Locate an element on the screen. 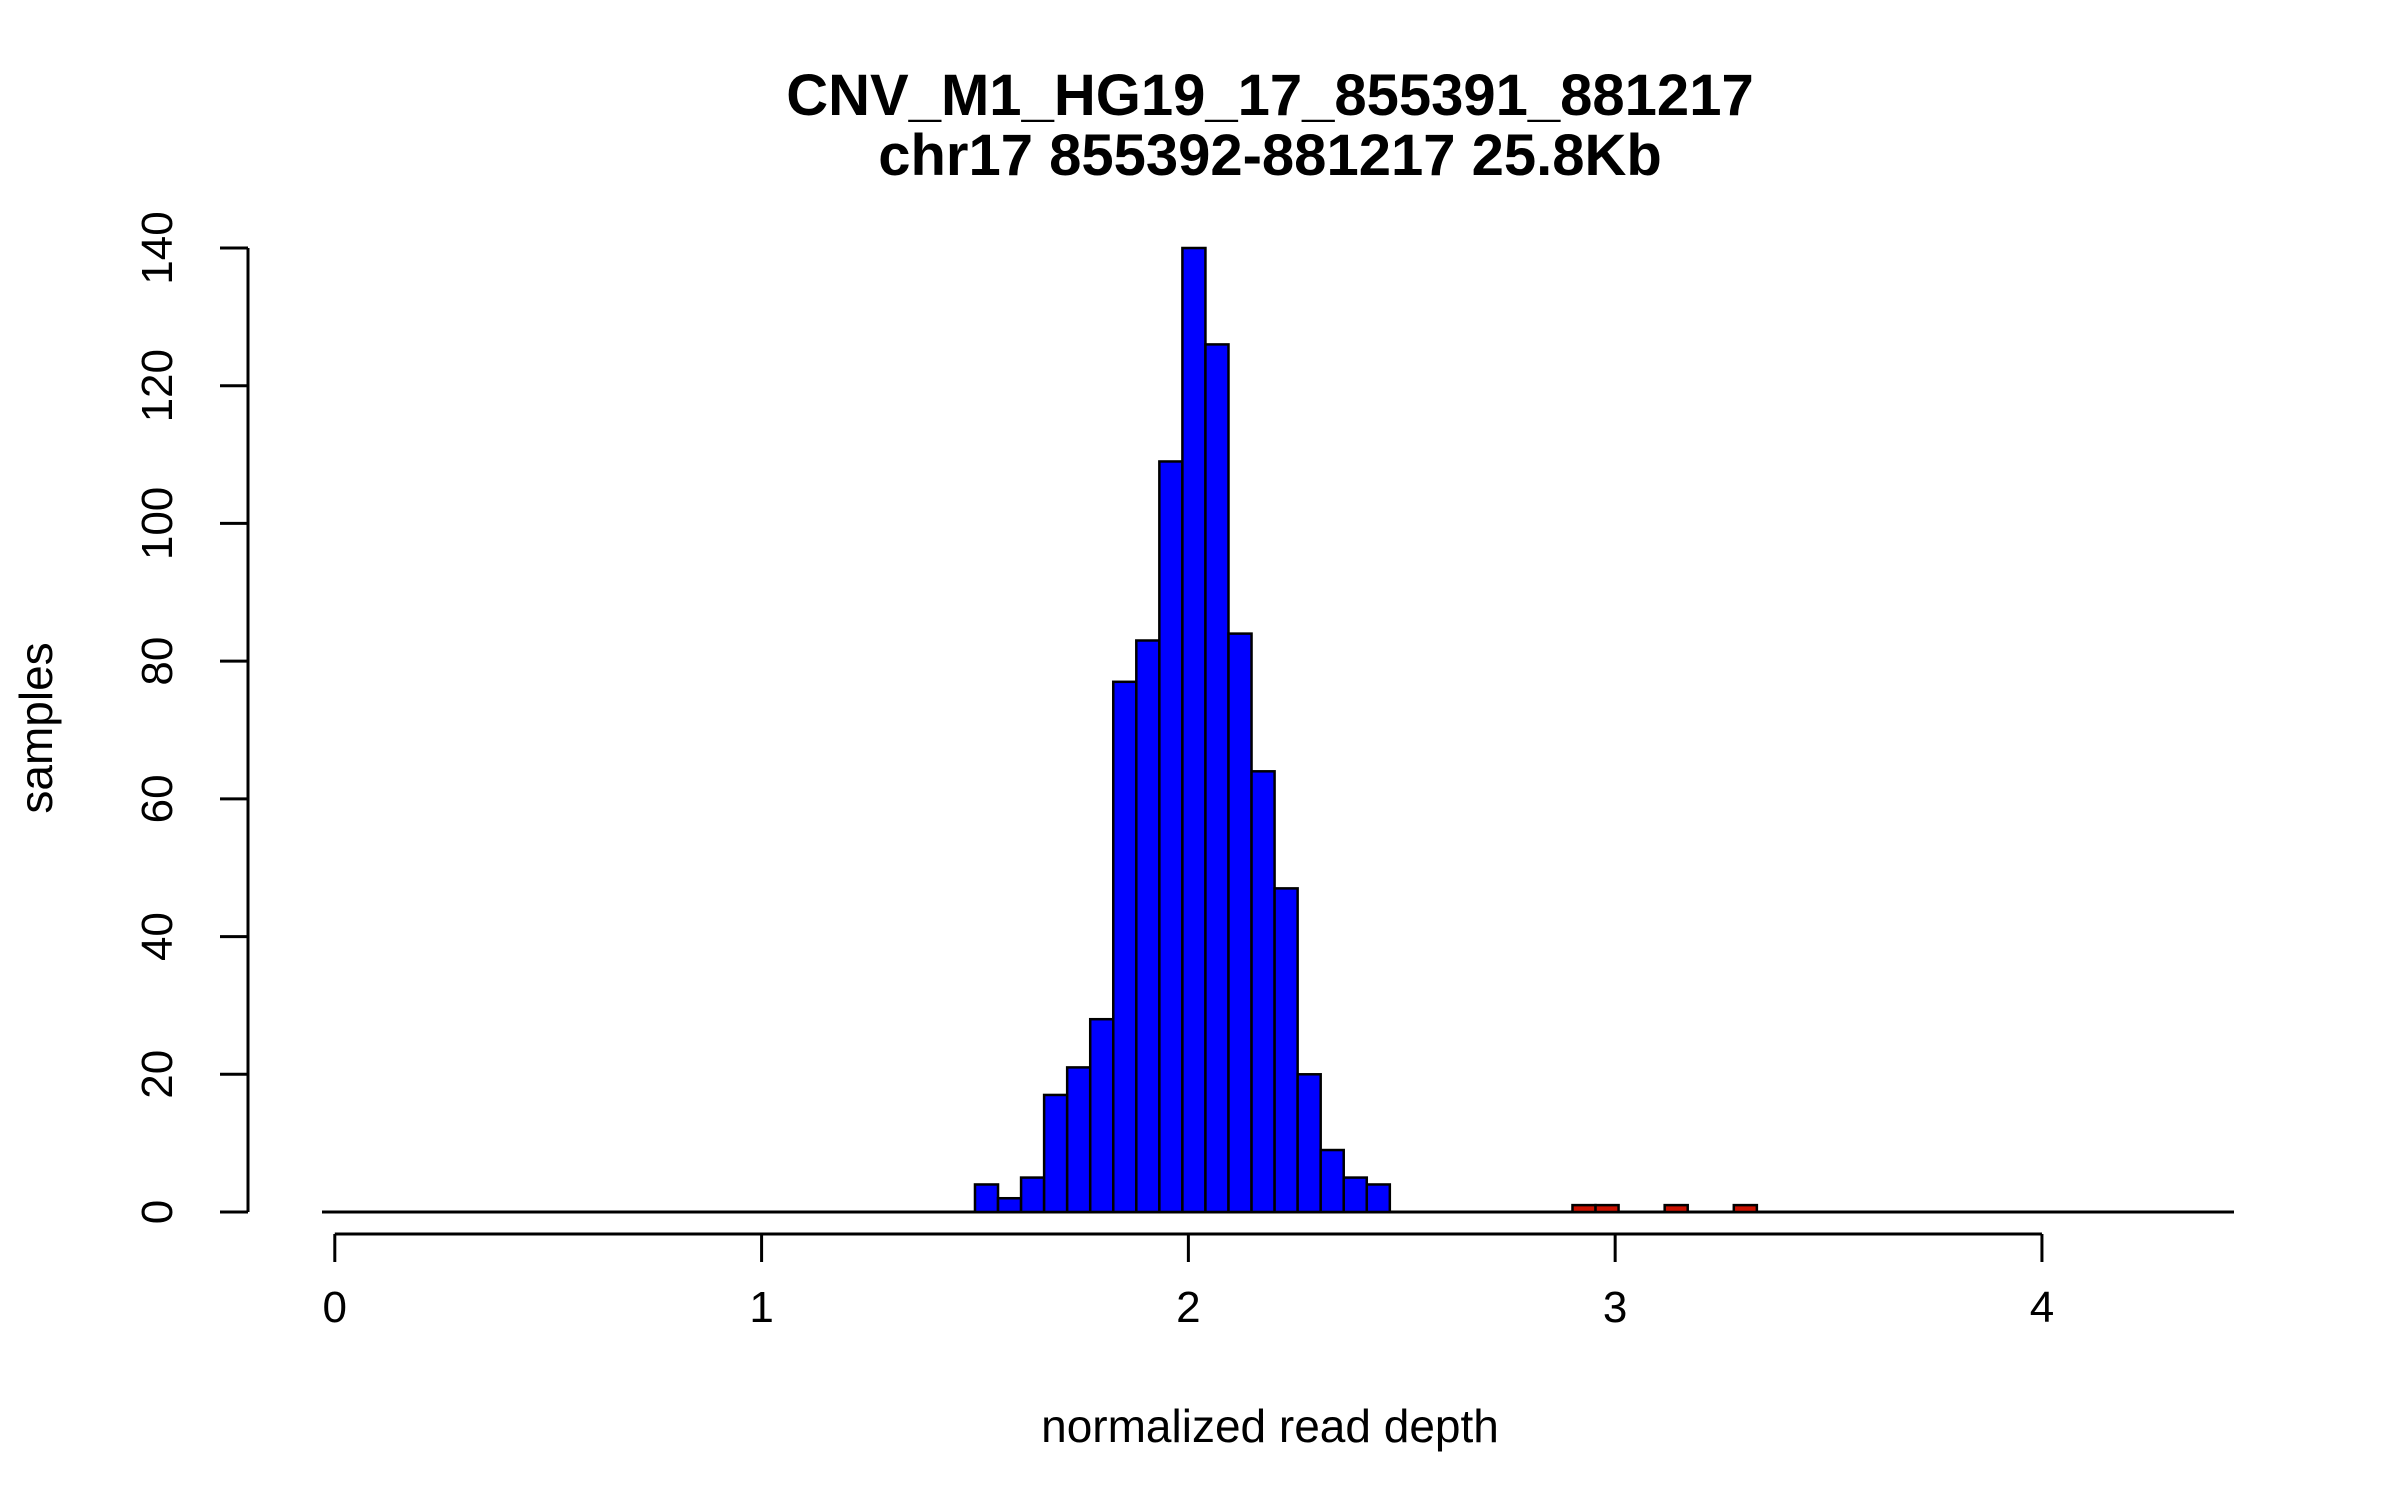 This screenshot has height=1500, width=2400. chart-title: CNV_M1_HG19_17_855391_881217 is located at coordinates (1269, 95).